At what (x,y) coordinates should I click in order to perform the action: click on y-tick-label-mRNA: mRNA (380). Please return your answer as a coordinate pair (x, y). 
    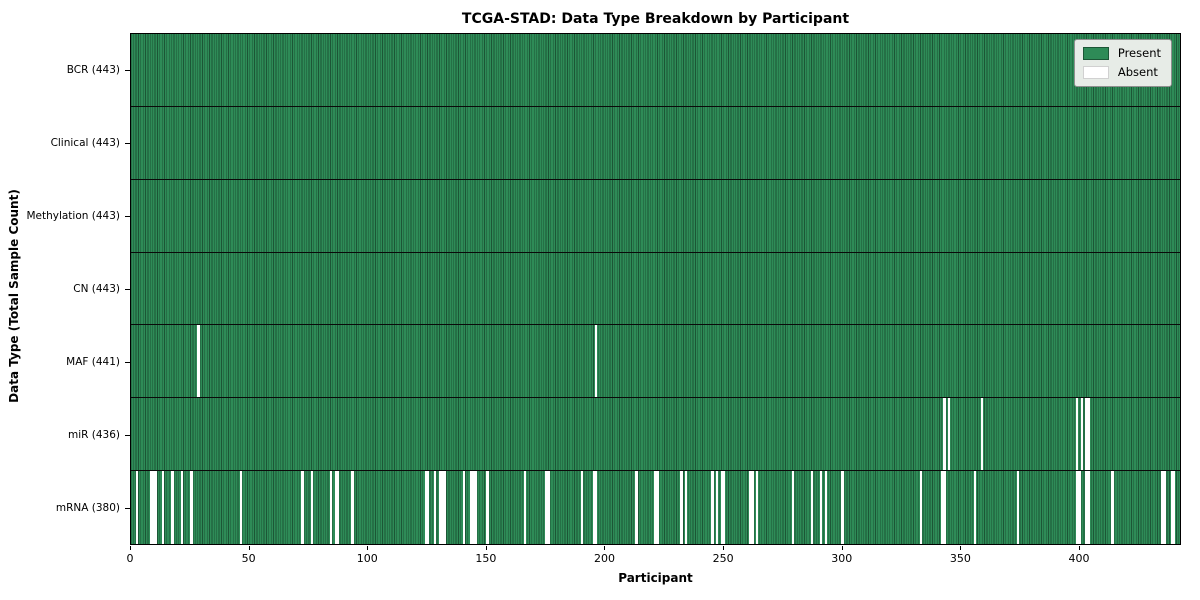
    Looking at the image, I should click on (87, 508).